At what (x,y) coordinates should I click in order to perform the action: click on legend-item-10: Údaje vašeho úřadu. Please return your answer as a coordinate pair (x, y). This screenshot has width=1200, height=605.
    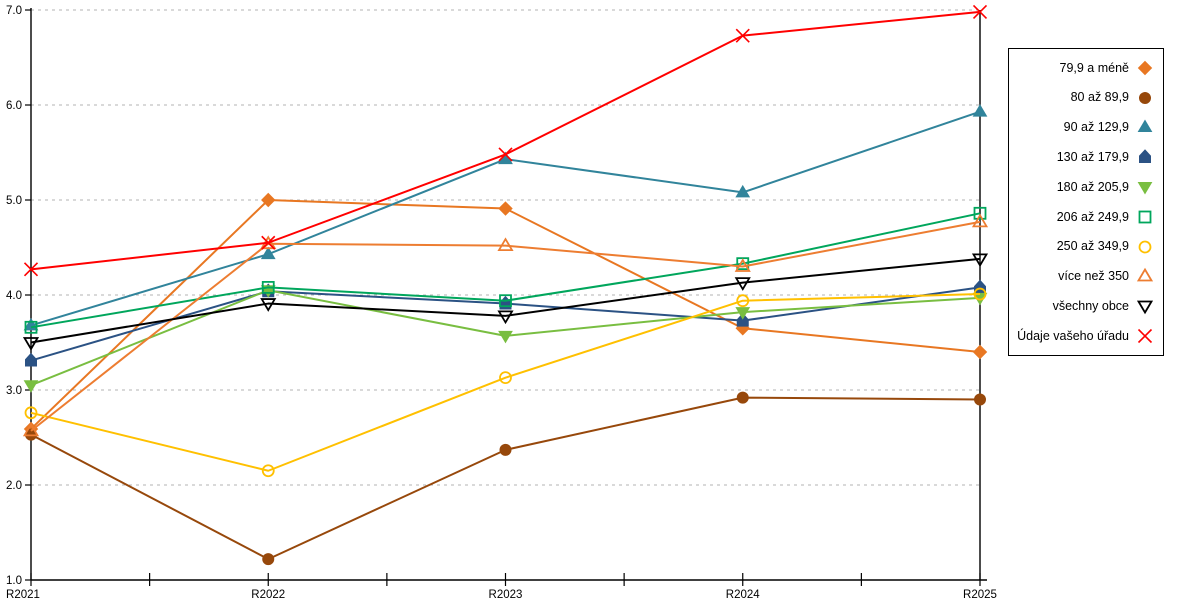
    Looking at the image, I should click on (1086, 336).